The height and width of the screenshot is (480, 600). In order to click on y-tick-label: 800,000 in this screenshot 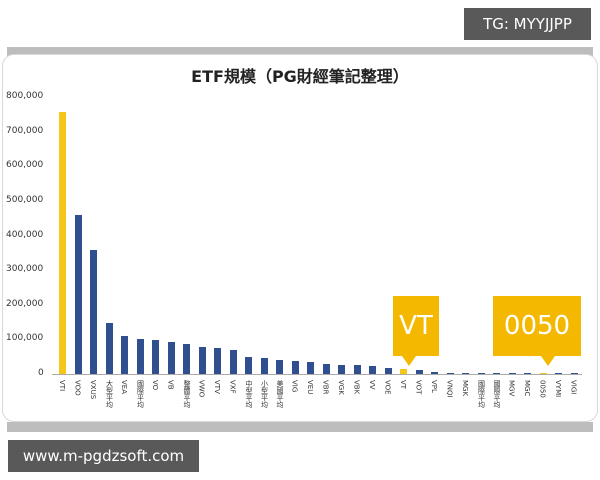, I will do `click(25, 96)`.